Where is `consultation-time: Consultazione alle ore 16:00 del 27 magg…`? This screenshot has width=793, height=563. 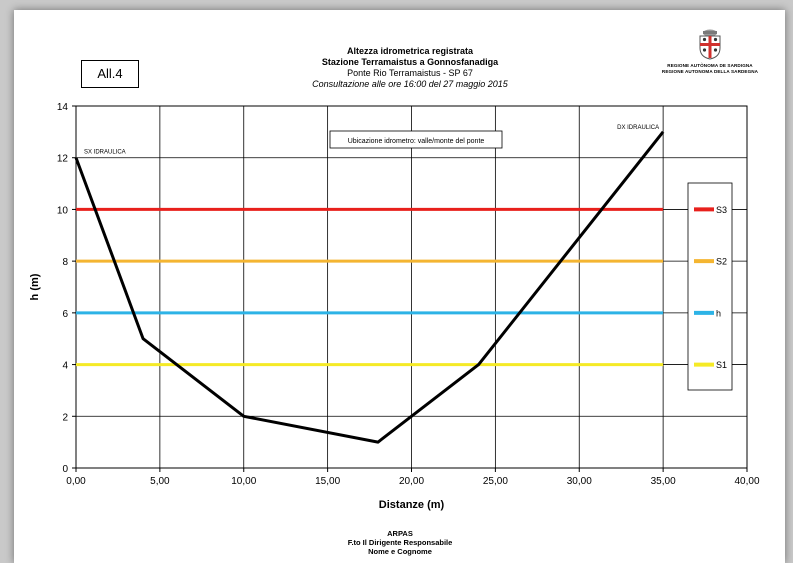
consultation-time: Consultazione alle ore 16:00 del 27 magg… is located at coordinates (410, 84).